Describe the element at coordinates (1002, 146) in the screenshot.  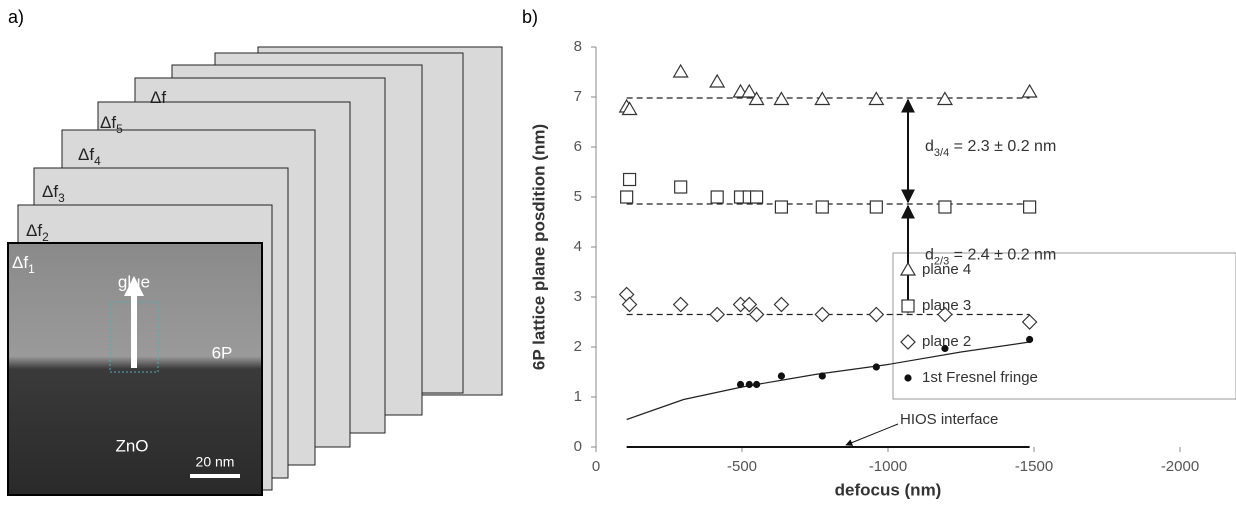
I see `text-main: = 2.3 ± 0.2 nm` at that location.